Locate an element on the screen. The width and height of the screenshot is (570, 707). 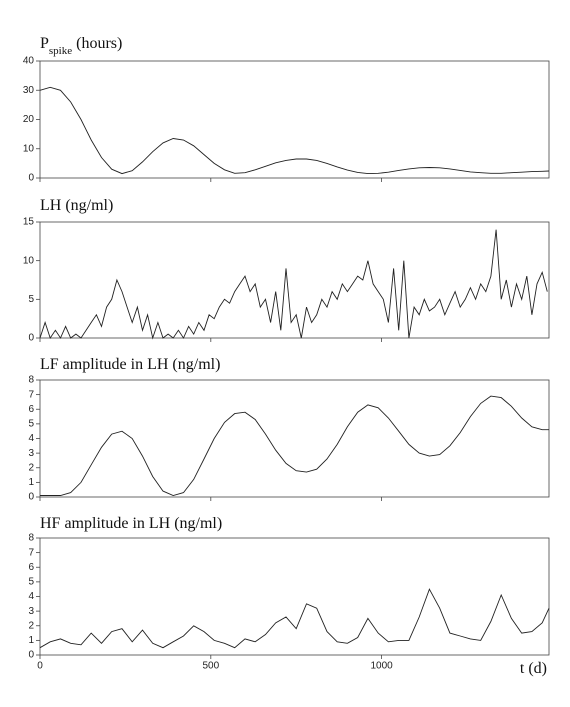
plot-frame is located at coordinates (294, 280).